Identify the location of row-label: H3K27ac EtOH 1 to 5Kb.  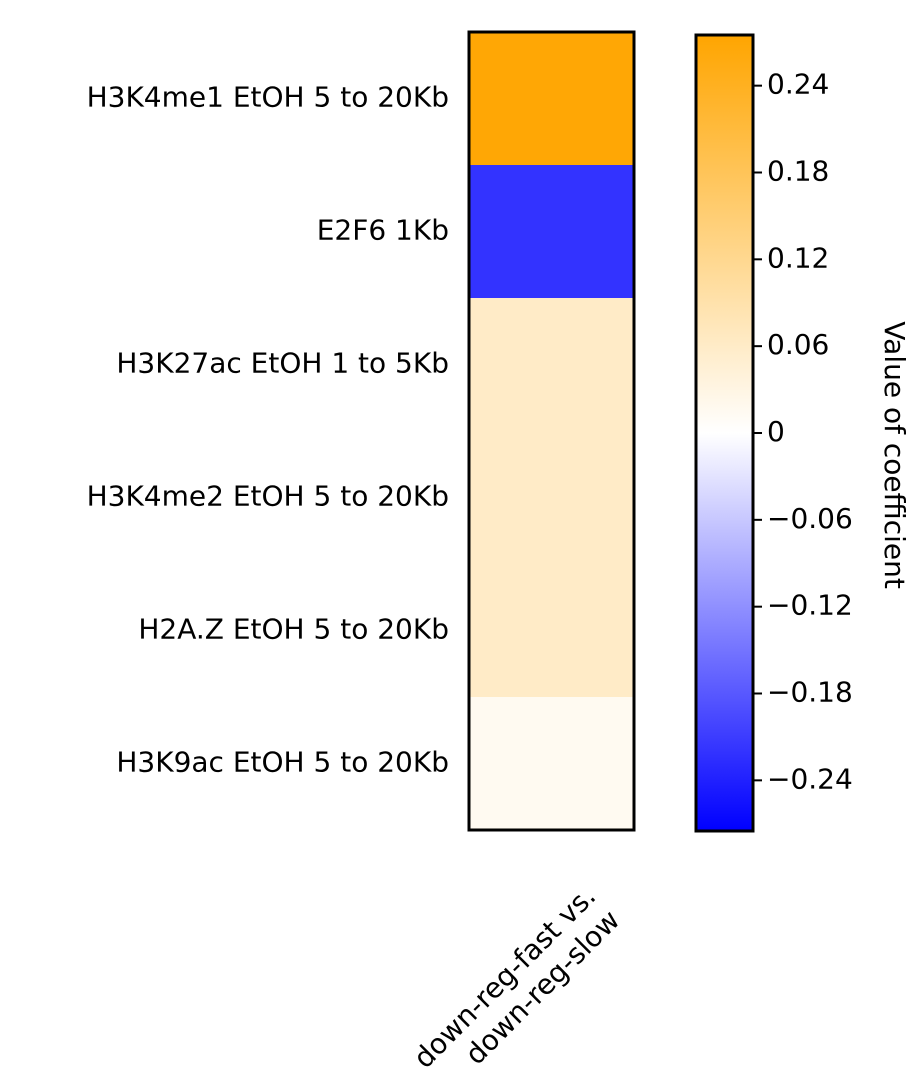
(282, 363).